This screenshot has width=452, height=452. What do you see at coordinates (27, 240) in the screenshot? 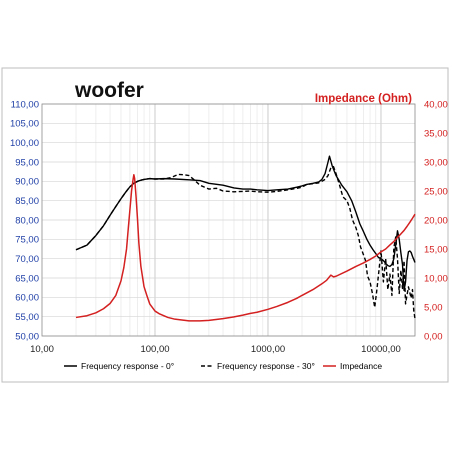
I see `left-tick-label: 75,00` at bounding box center [27, 240].